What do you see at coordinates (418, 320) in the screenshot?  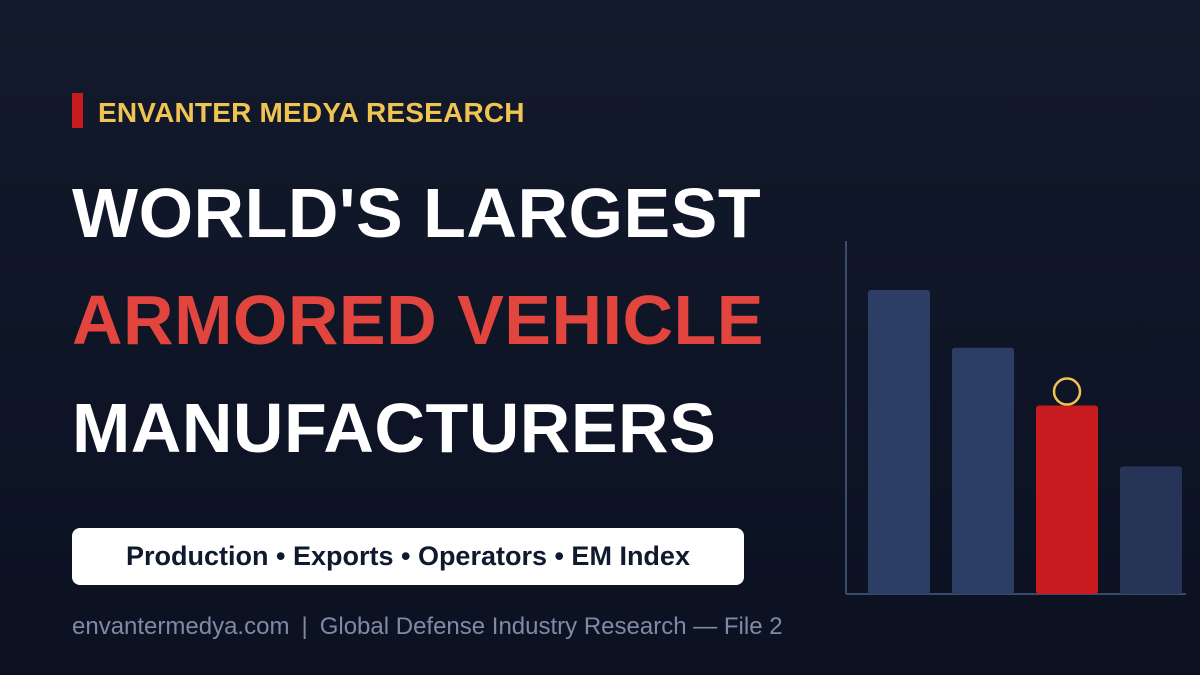 I see `headline-line-2: ARMORED VEHICLE` at bounding box center [418, 320].